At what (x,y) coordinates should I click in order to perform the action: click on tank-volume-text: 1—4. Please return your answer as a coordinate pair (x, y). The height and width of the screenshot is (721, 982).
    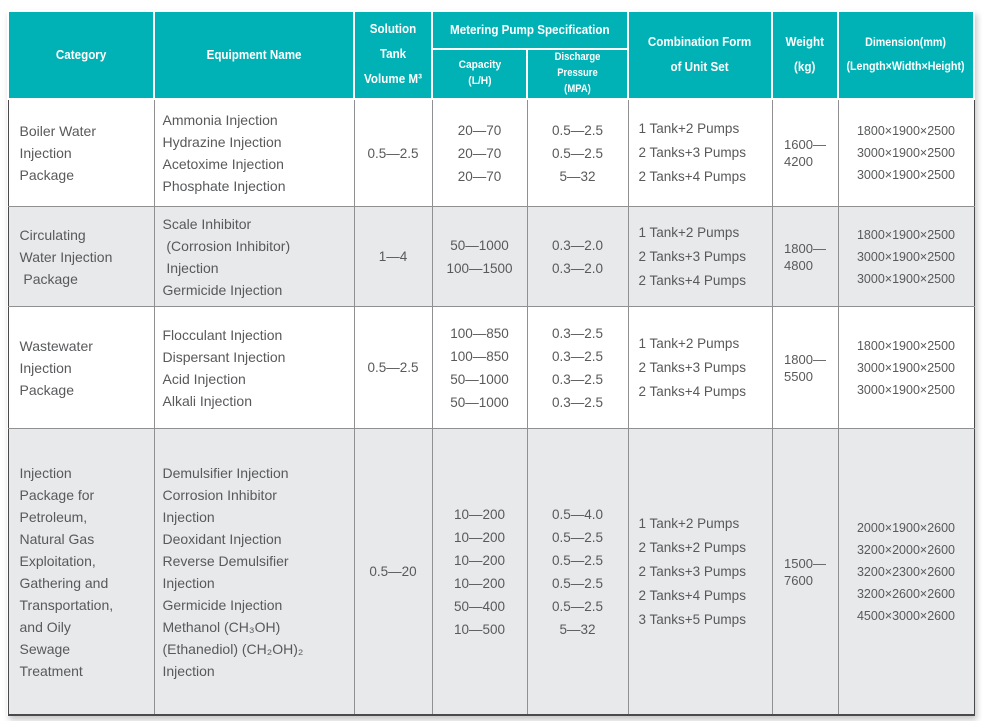
    Looking at the image, I should click on (393, 257).